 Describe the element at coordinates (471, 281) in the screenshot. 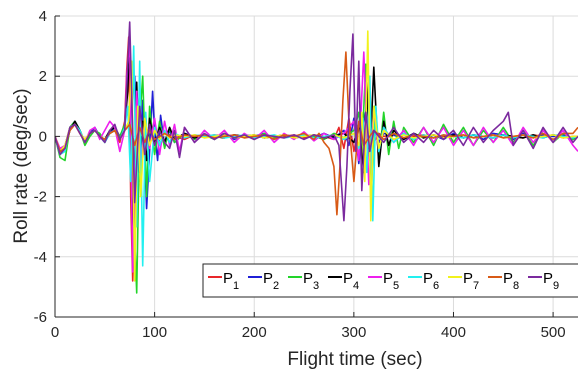

I see `legend-label-p7: P7` at that location.